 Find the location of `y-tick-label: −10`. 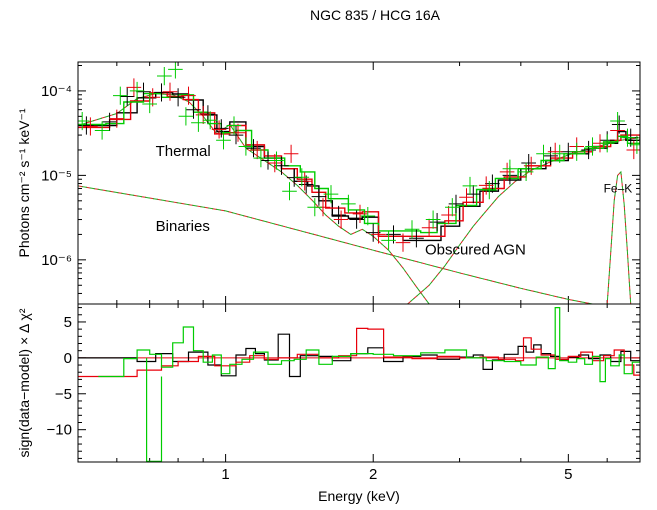

y-tick-label: −10 is located at coordinates (59, 430).